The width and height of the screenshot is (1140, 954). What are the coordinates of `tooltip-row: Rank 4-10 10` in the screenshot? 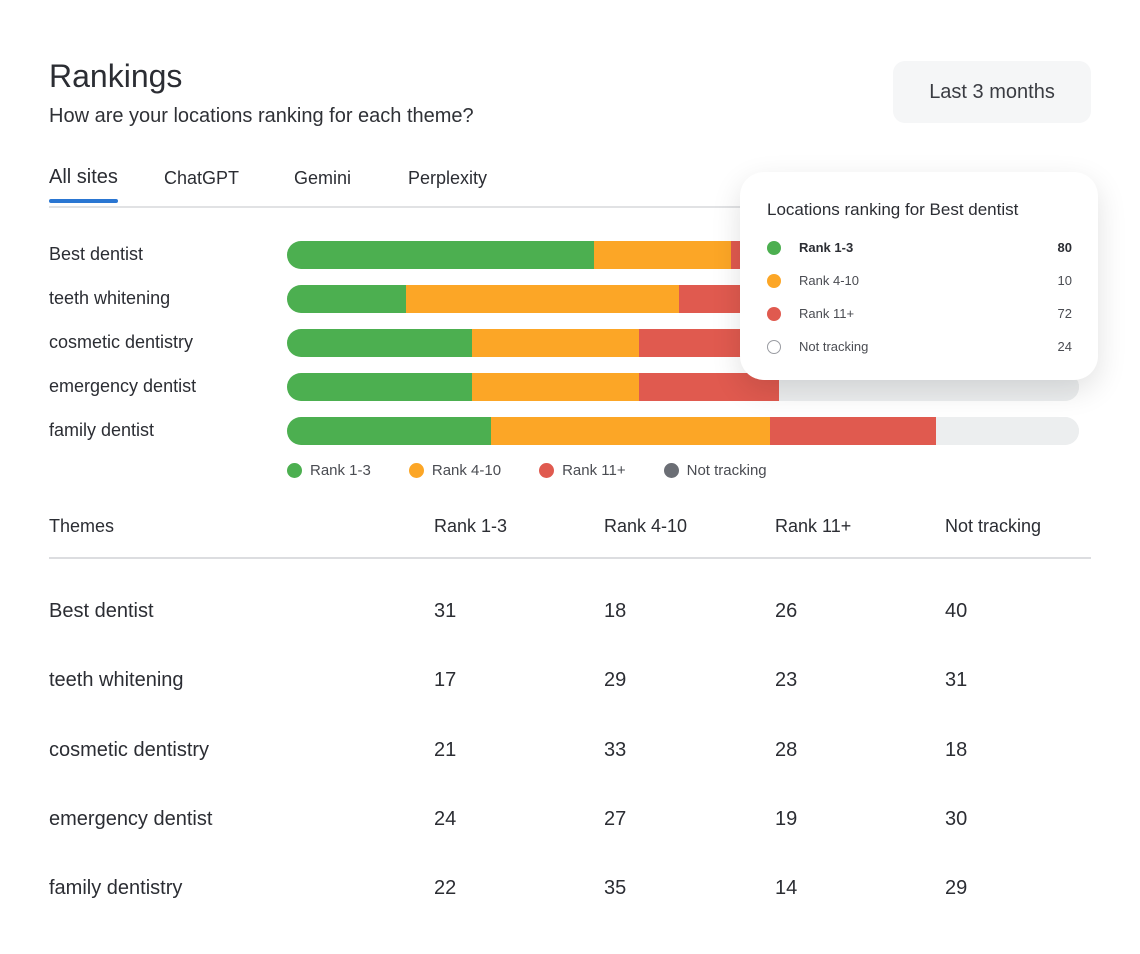 It's located at (919, 280).